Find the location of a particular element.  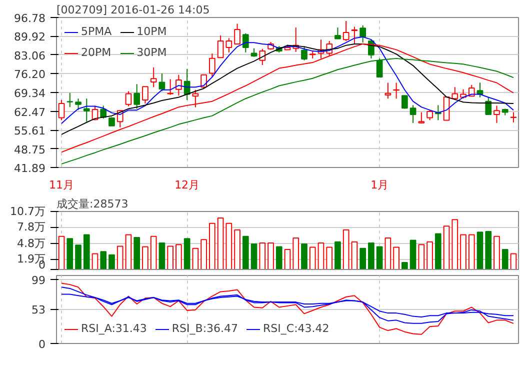

legend-label: RSI_C:43.42 is located at coordinates (296, 328).